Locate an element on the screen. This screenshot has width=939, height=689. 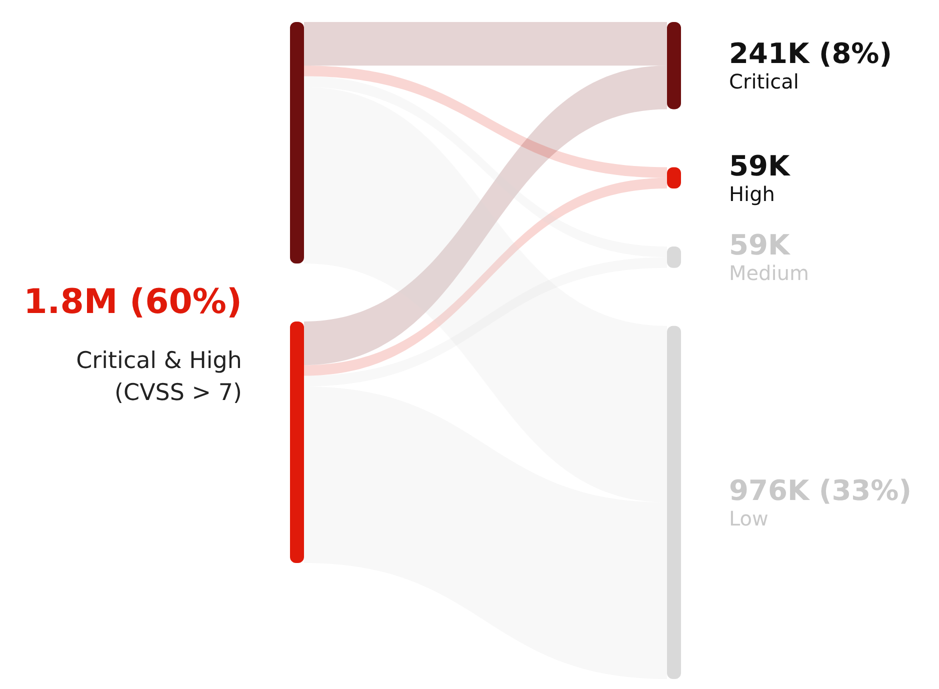
category-label: Critical is located at coordinates (764, 82).